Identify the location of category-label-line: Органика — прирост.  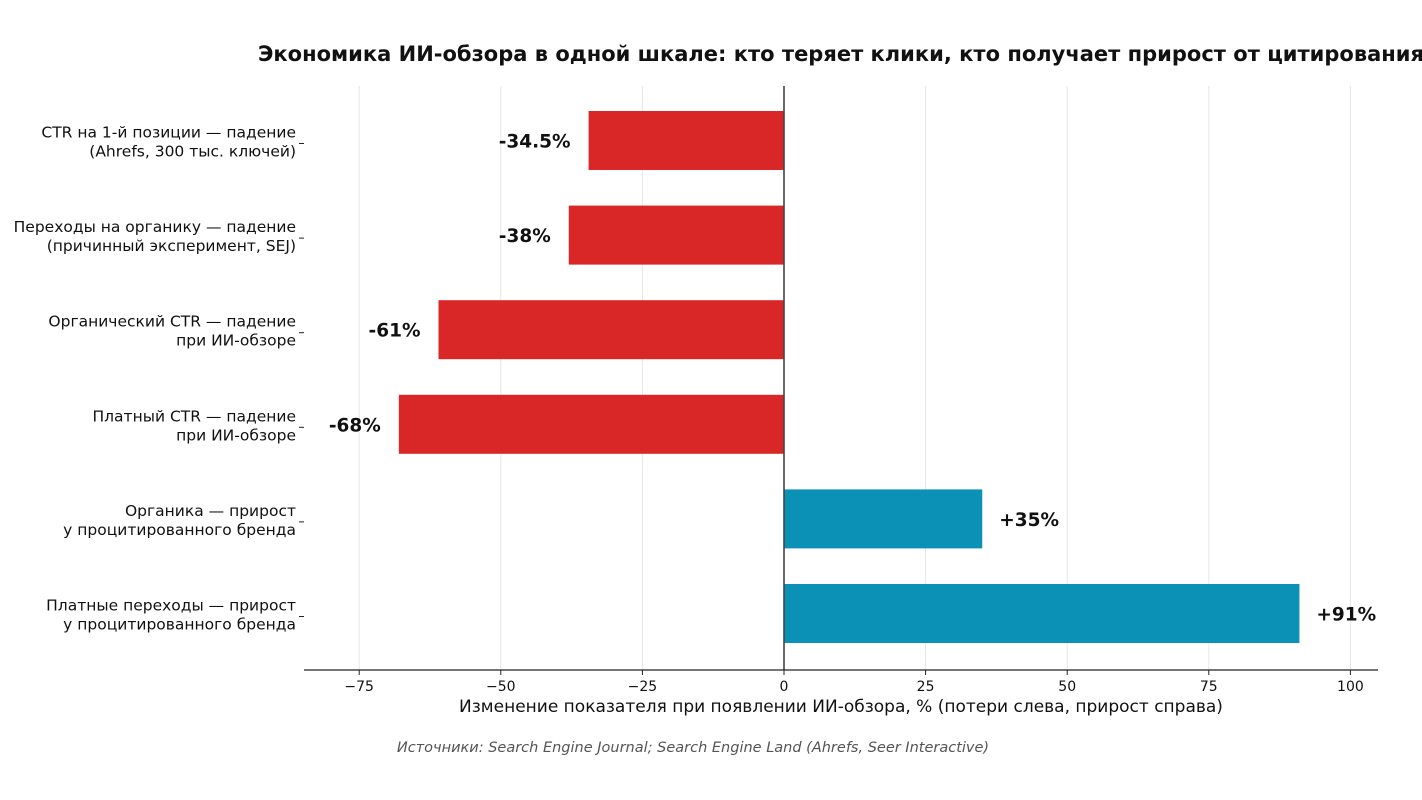
(210, 511).